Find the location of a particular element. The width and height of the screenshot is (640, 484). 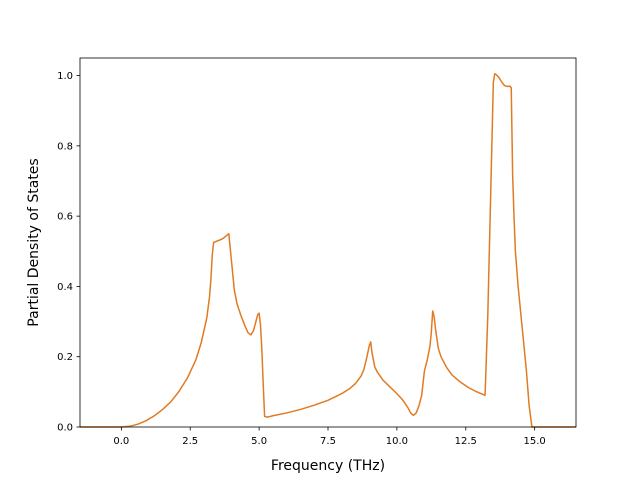

y-axis-ticks: 0.0 0.2 0.4 0.6 0.8 1.0 is located at coordinates (68, 252).